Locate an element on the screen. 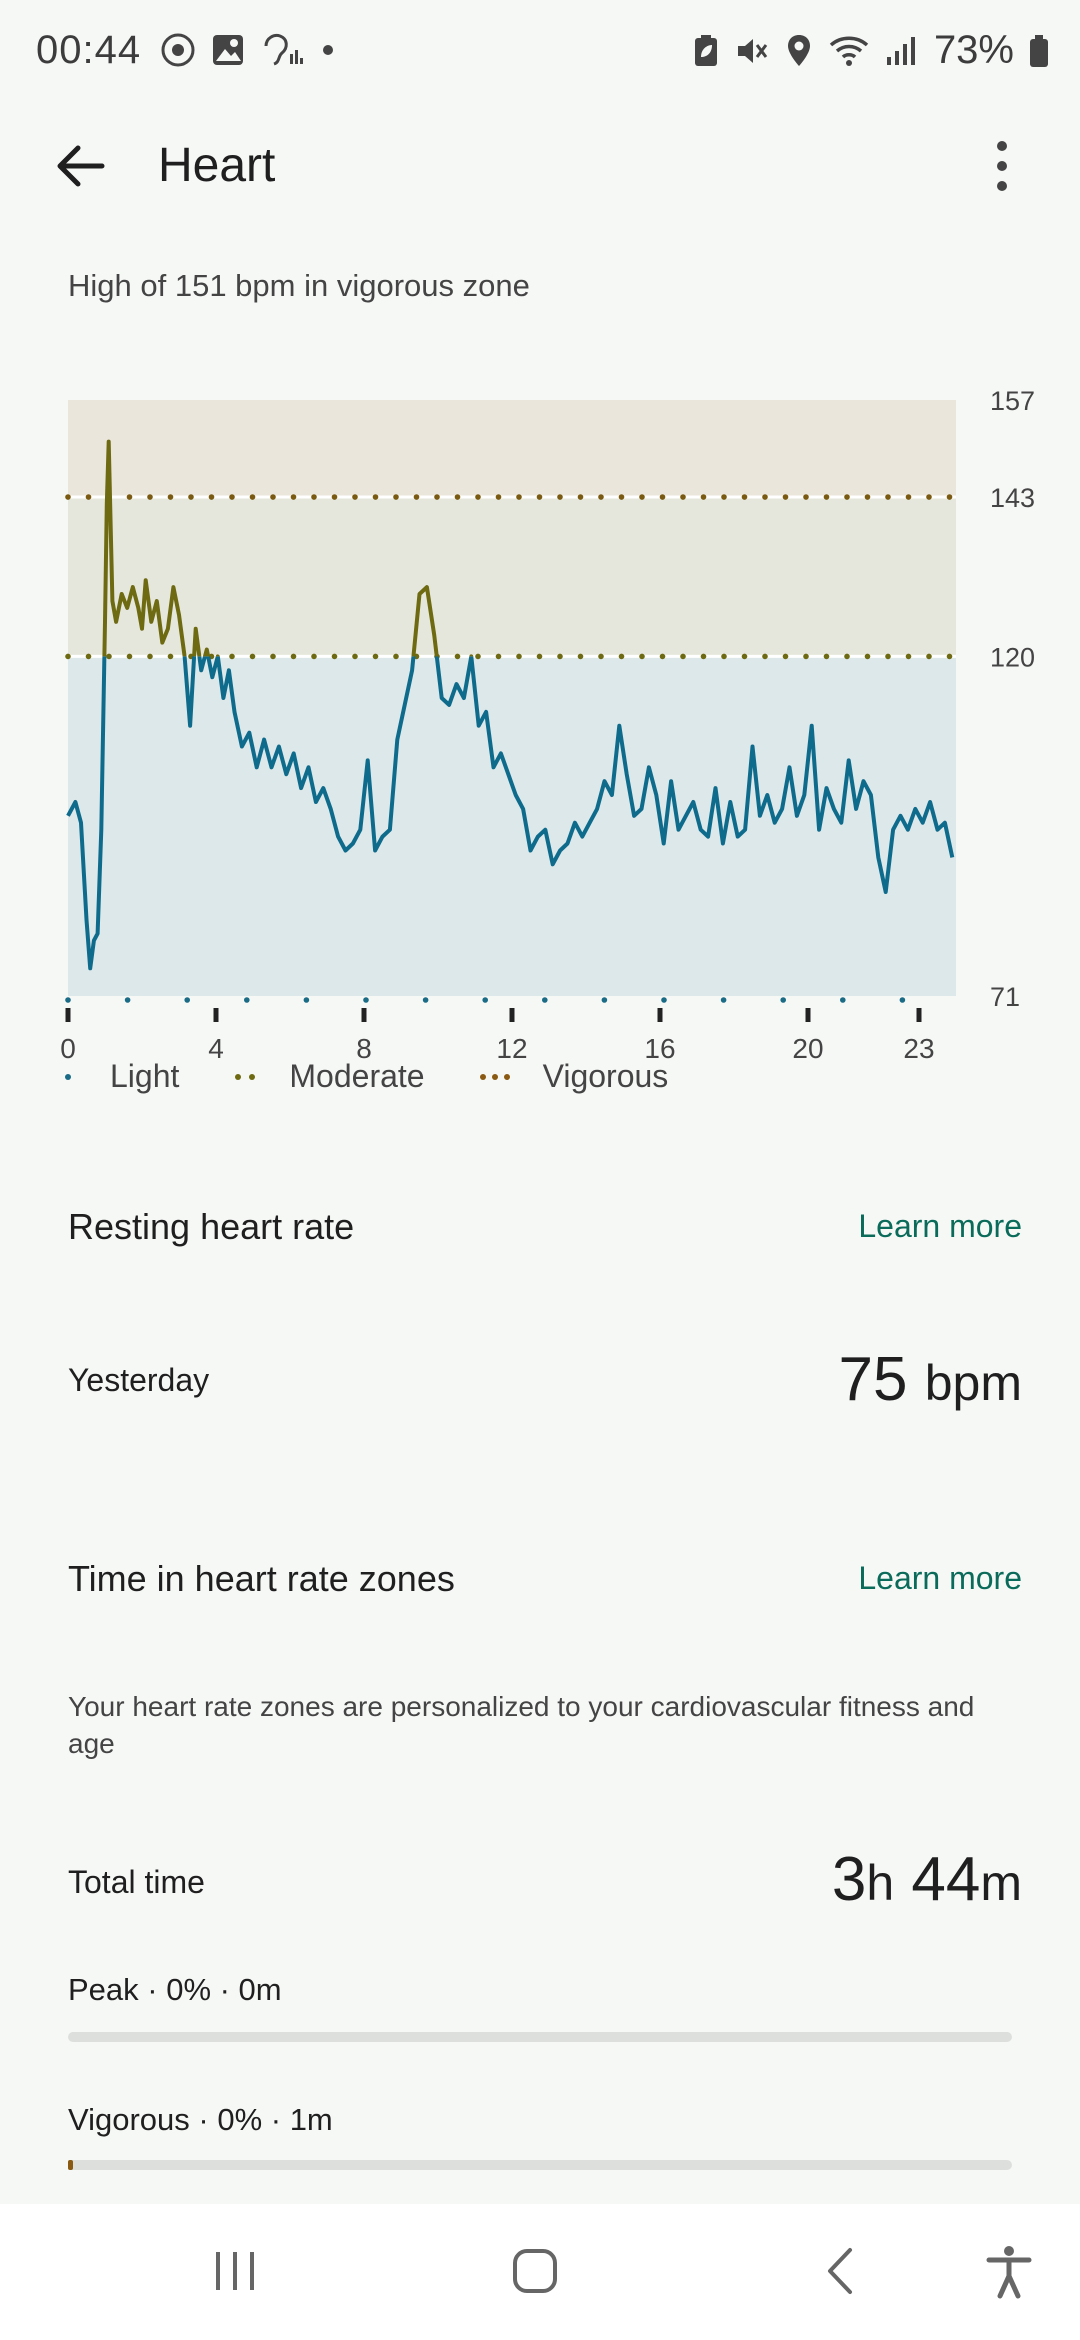 Image resolution: width=1080 pixels, height=2340 pixels. resting-value: 75 bpm is located at coordinates (930, 1379).